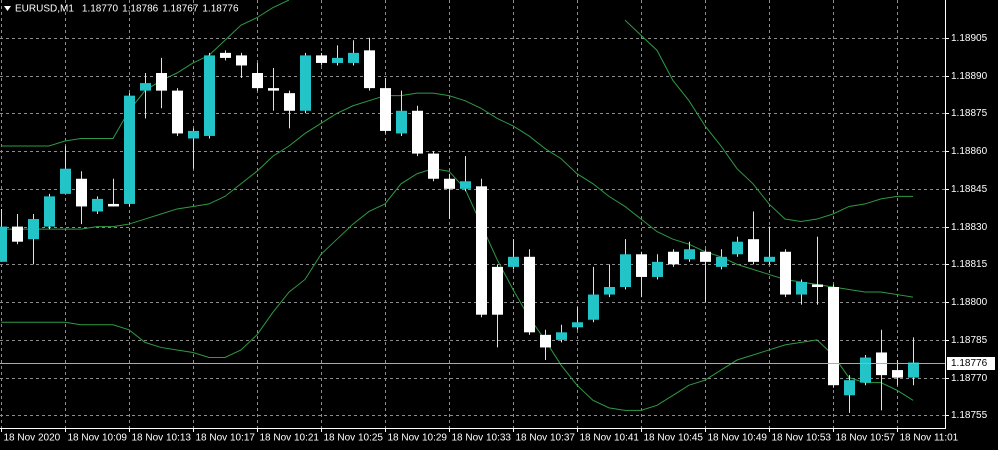 The image size is (998, 450). Describe the element at coordinates (969, 340) in the screenshot. I see `y-tick-label: 1.18785` at that location.